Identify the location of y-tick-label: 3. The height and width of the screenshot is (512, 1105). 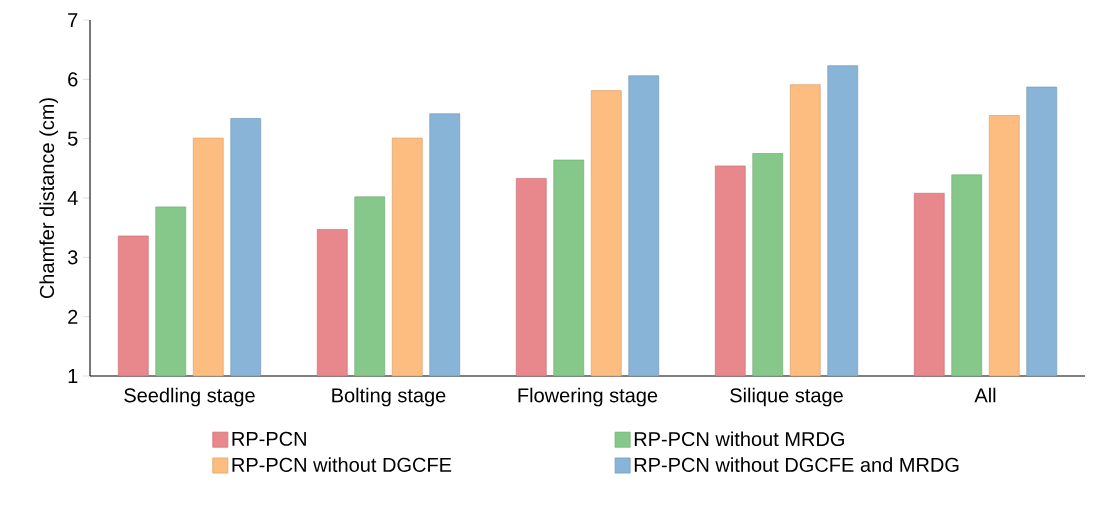
(72, 257).